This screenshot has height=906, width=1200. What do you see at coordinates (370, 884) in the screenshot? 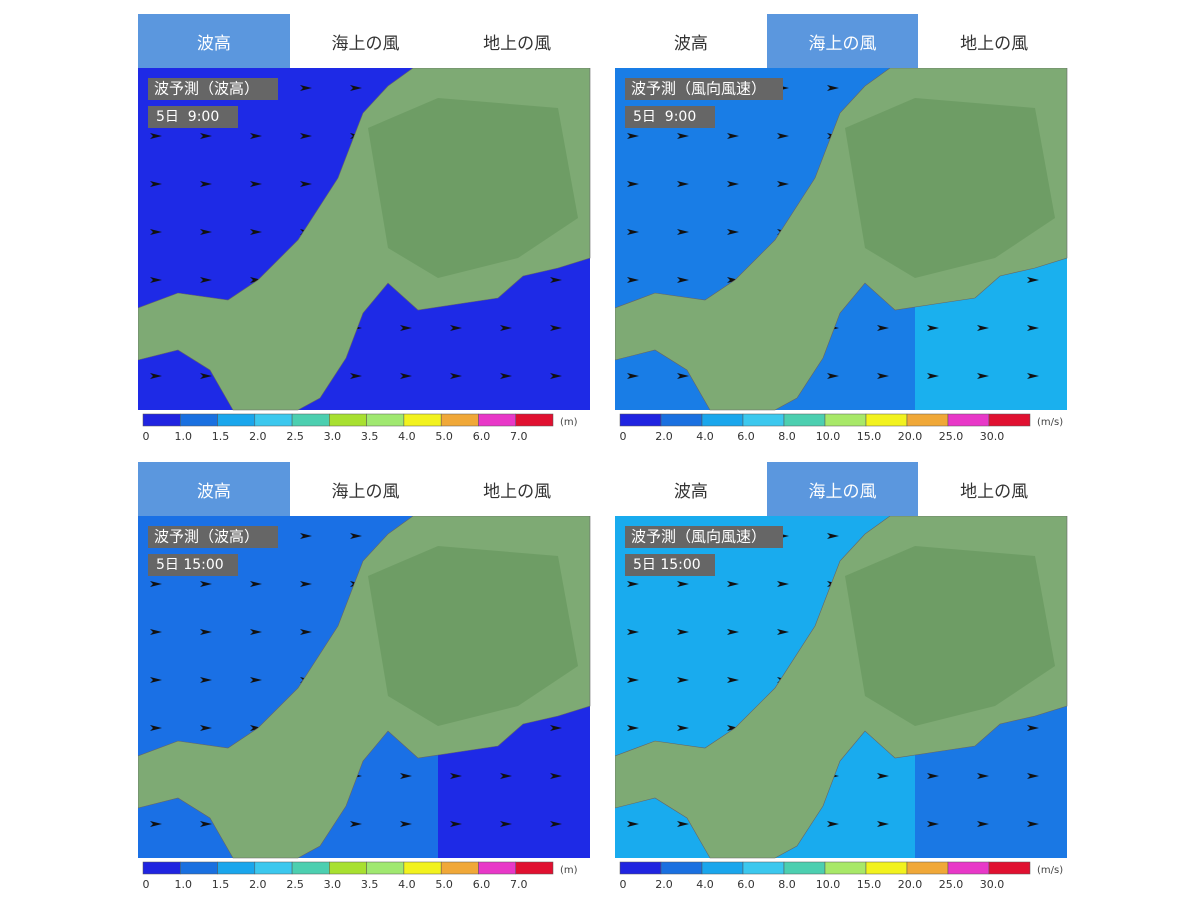
I see `legend-label: 3.5` at bounding box center [370, 884].